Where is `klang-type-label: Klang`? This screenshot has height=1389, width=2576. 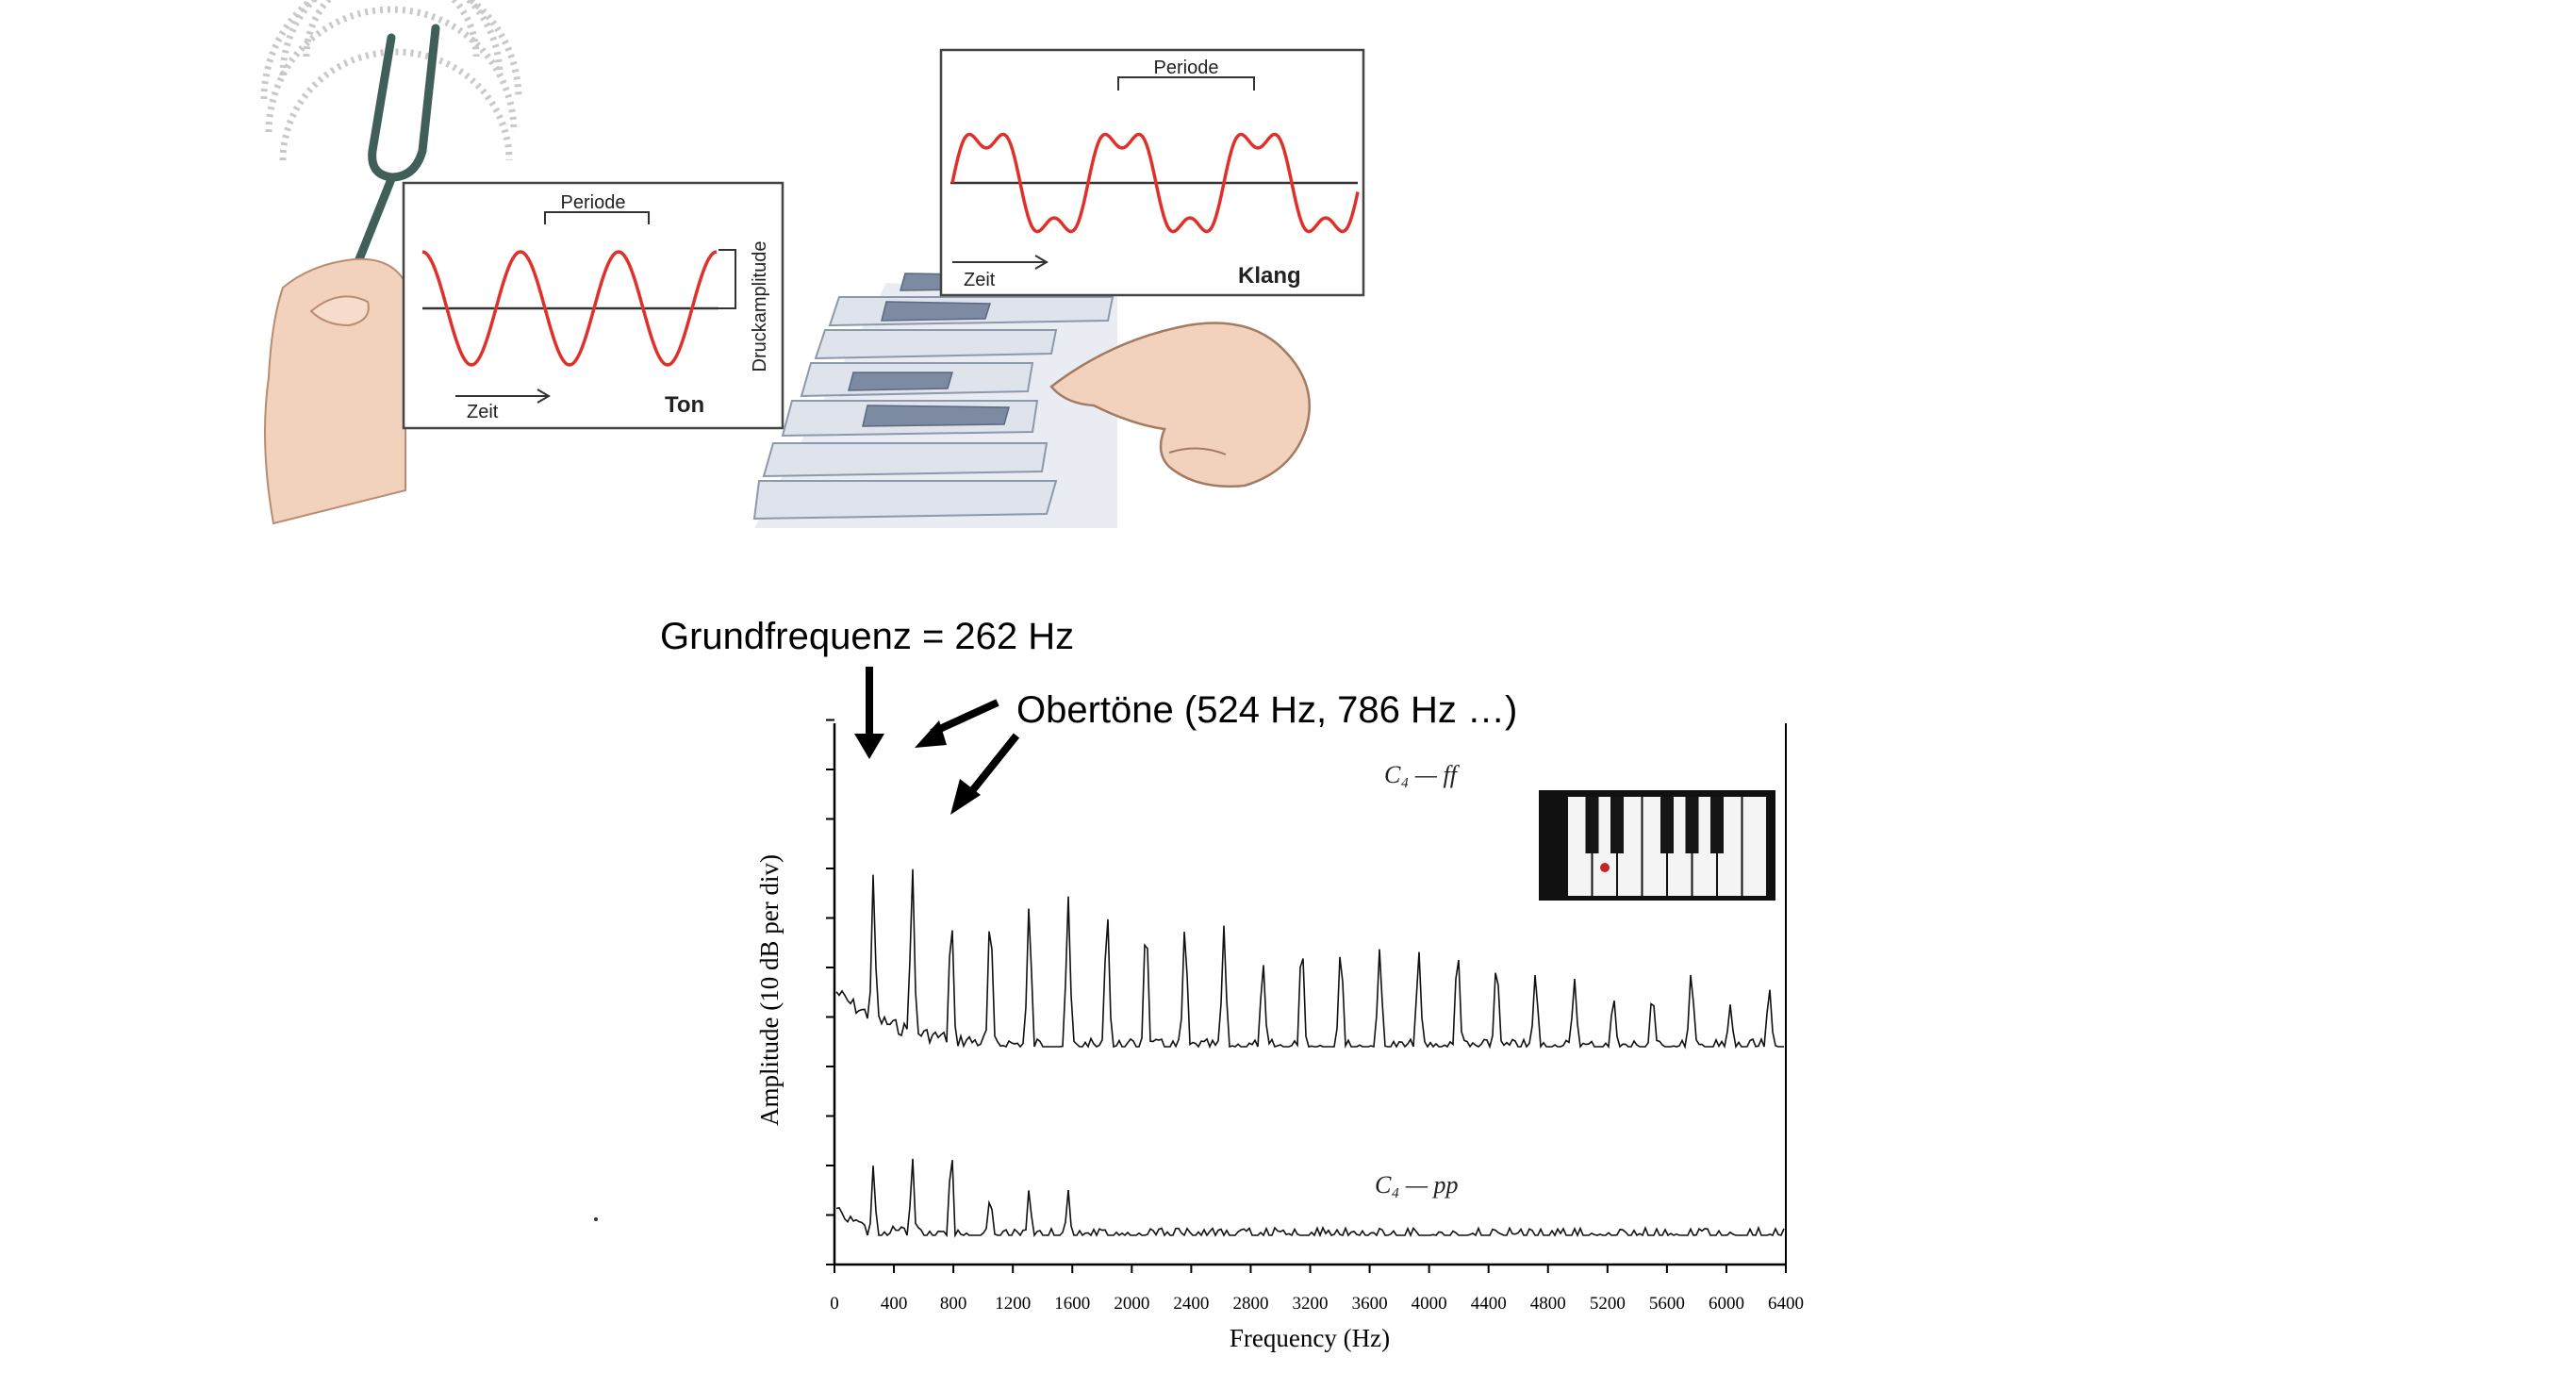 klang-type-label: Klang is located at coordinates (1269, 276).